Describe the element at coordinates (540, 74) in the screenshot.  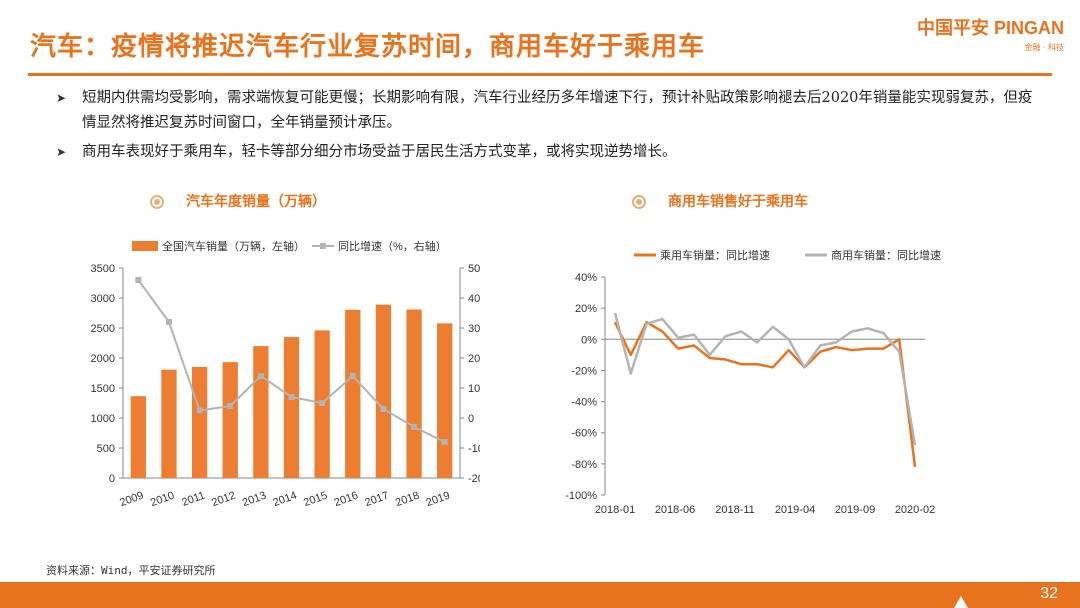
I see `title-divider` at that location.